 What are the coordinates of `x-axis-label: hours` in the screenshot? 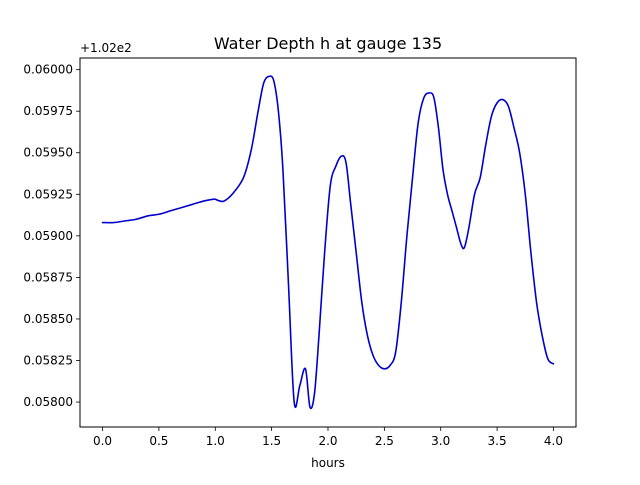 It's located at (328, 463).